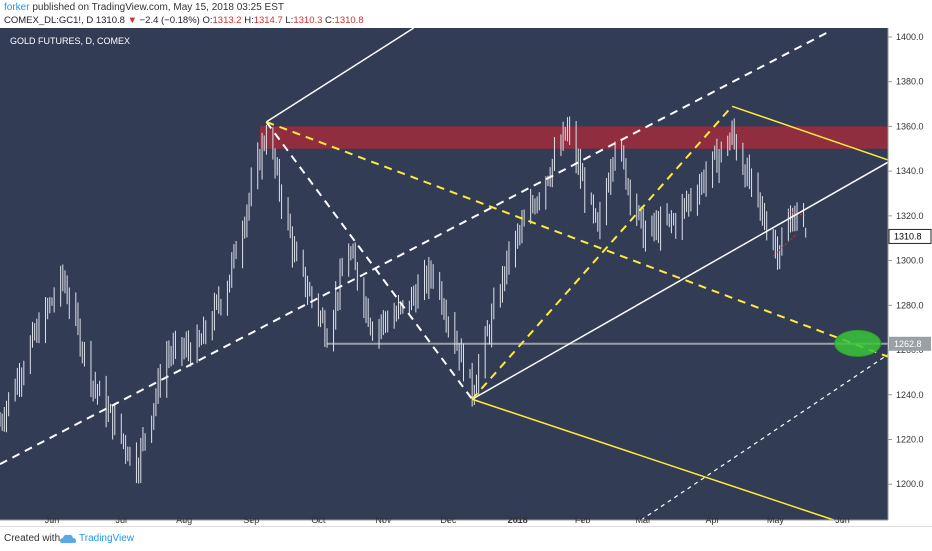 Image resolution: width=932 pixels, height=551 pixels. Describe the element at coordinates (289, 20) in the screenshot. I see `low-label: L:` at that location.